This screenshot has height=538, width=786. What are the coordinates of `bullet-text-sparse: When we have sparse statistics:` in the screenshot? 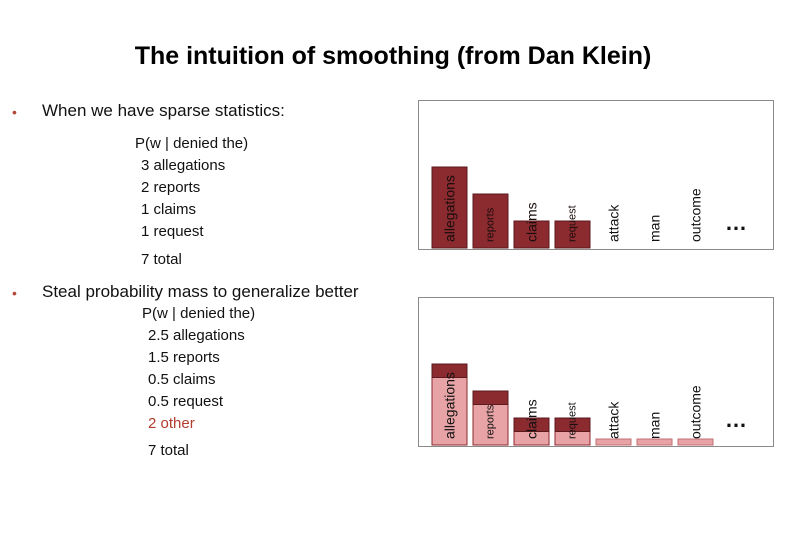 It's located at (163, 110).